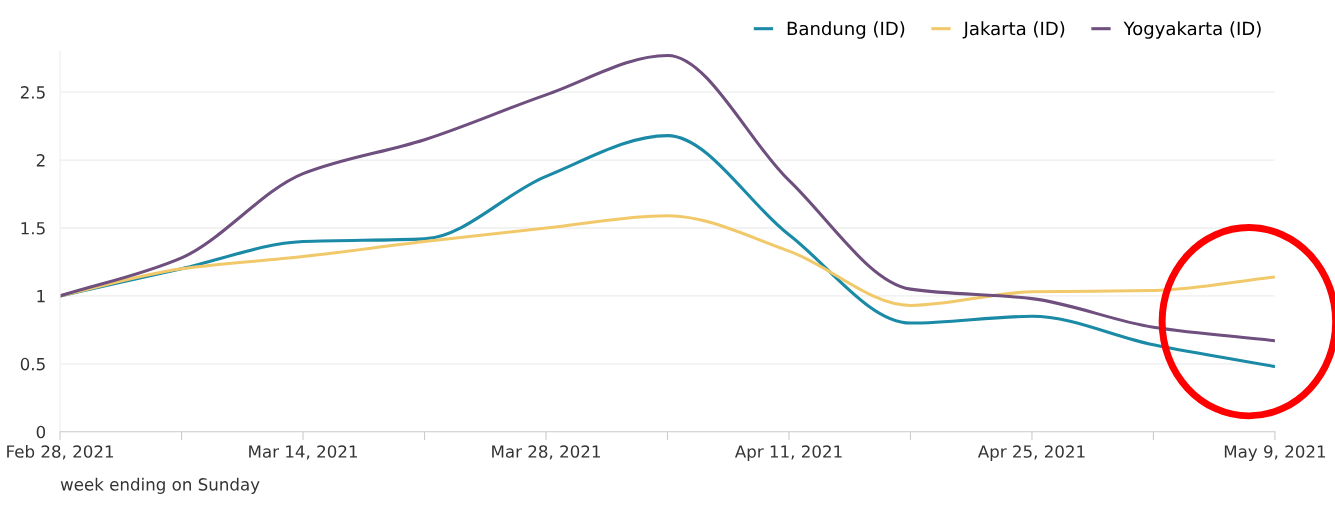  Describe the element at coordinates (788, 453) in the screenshot. I see `x-tick-label: Apr 11, 2021` at that location.